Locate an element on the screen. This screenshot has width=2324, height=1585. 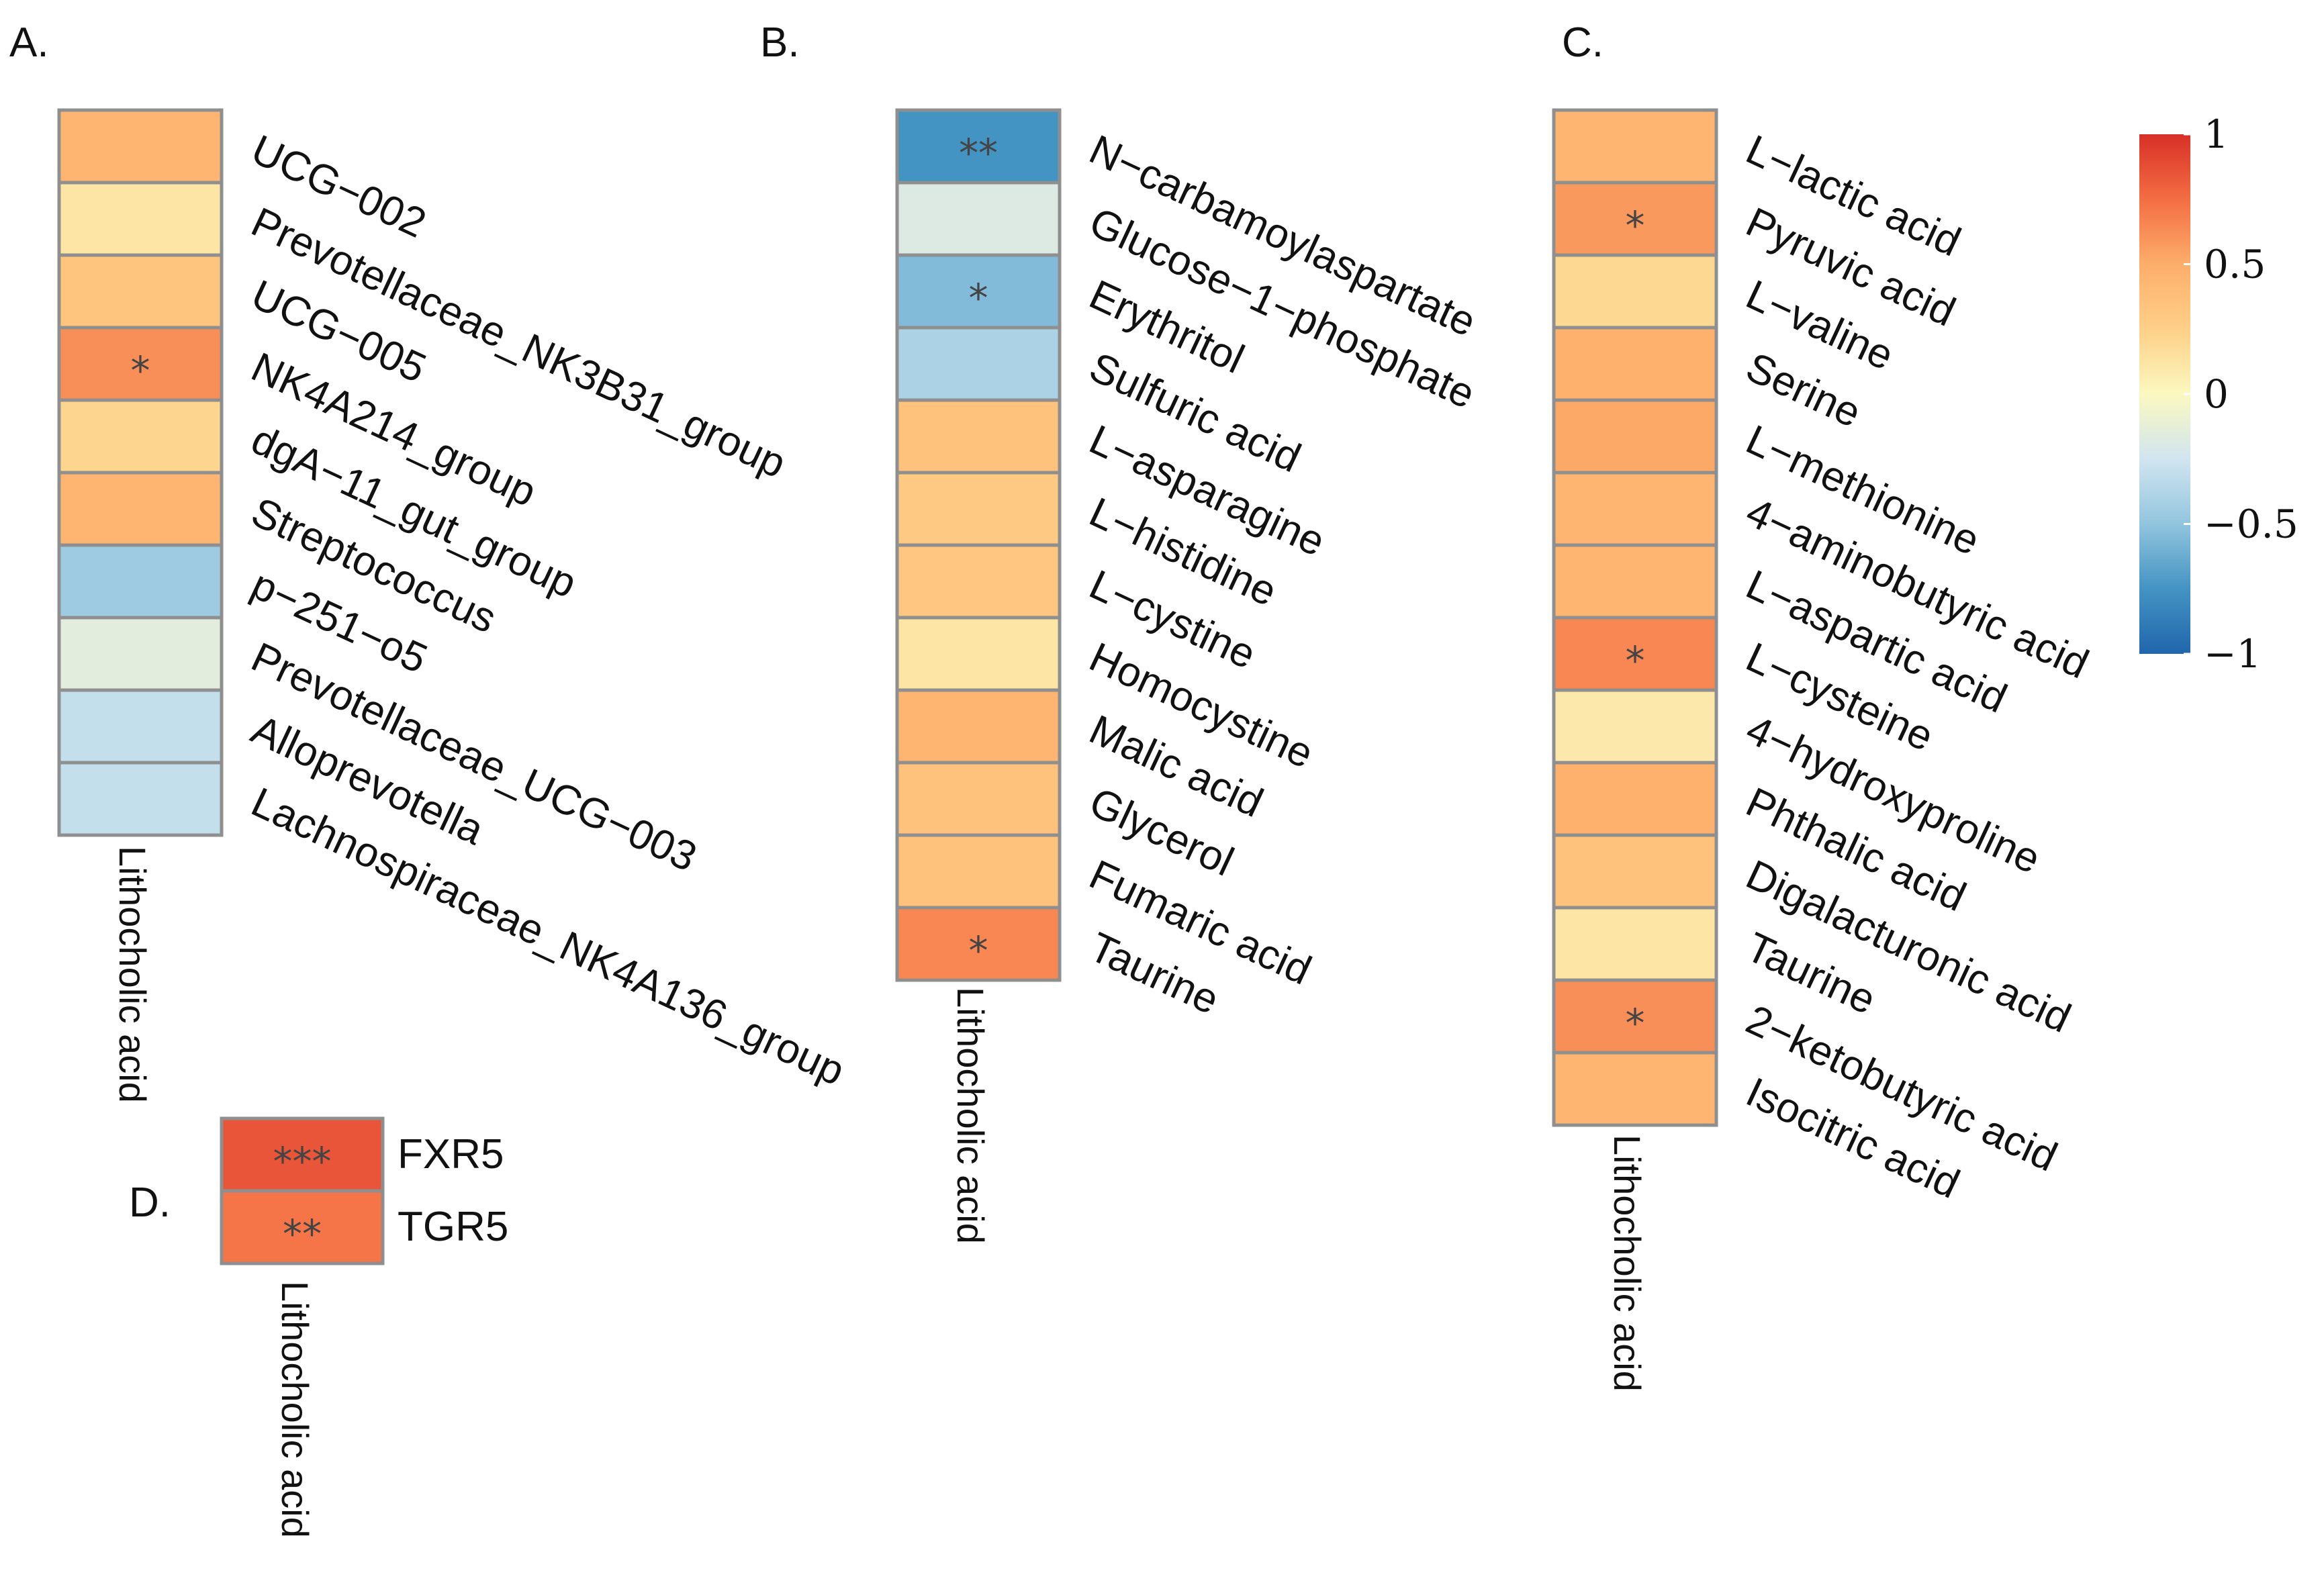
row-label: Lachnospiraceae_NK4A136_group is located at coordinates (547, 937).